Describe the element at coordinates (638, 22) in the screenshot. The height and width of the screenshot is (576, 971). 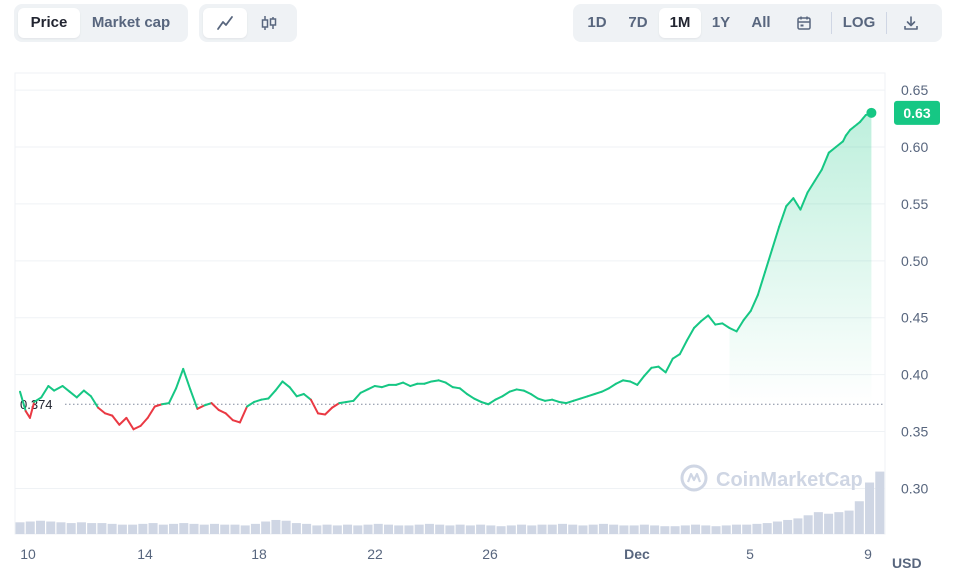
I see `range-7d-button: 7D` at that location.